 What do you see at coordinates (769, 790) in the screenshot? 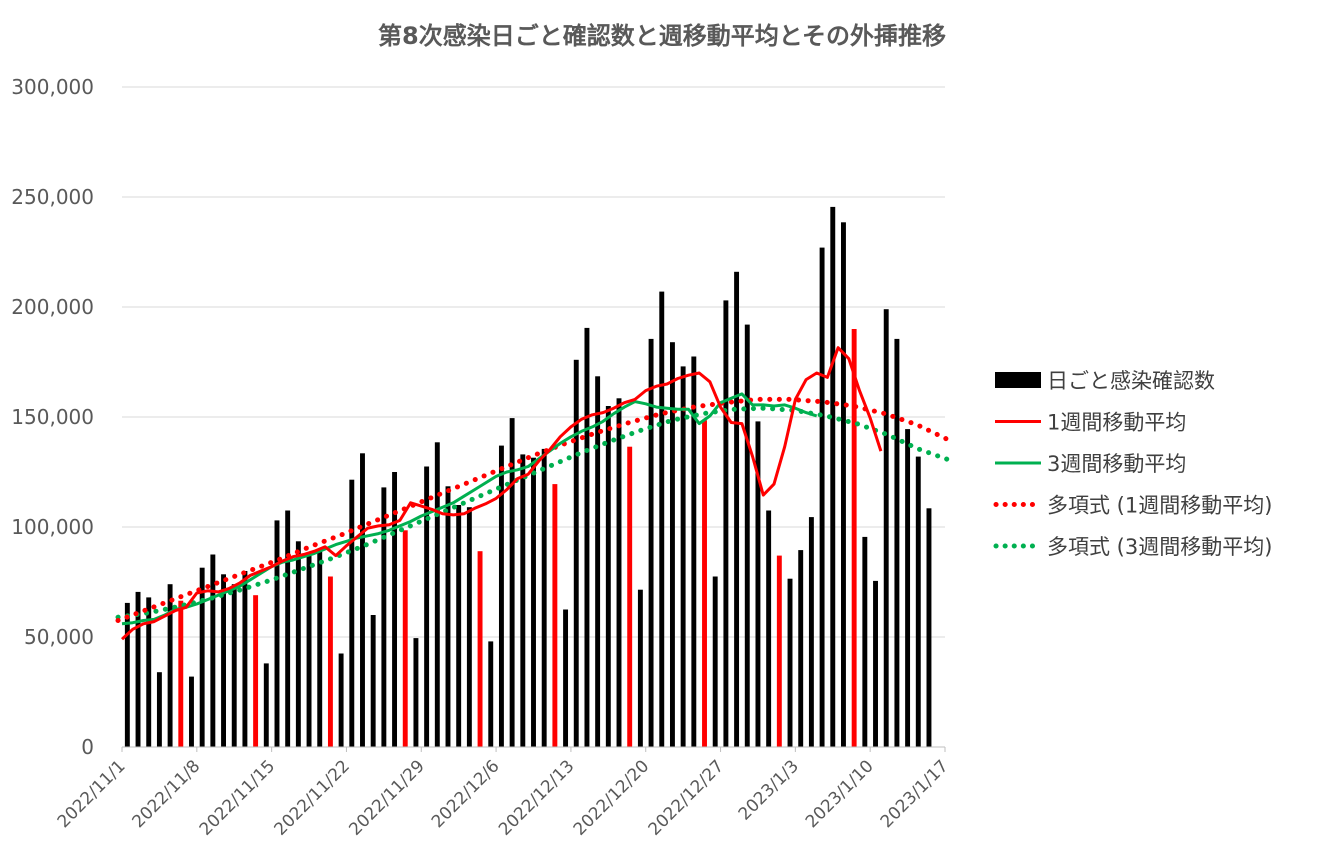
I see `x-tick-label: 2023/1/3` at bounding box center [769, 790].